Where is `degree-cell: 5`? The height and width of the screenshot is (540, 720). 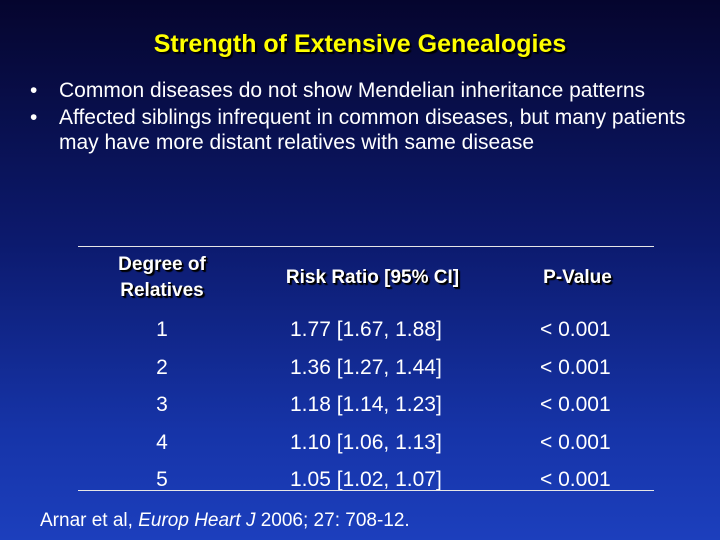 degree-cell: 5 is located at coordinates (162, 479).